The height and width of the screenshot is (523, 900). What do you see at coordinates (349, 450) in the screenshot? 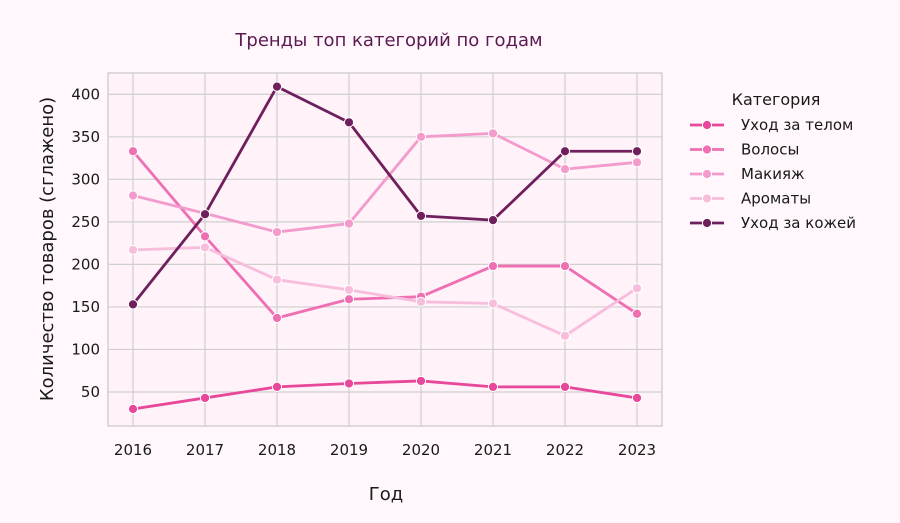
I see `x-tick-label: 2019` at bounding box center [349, 450].